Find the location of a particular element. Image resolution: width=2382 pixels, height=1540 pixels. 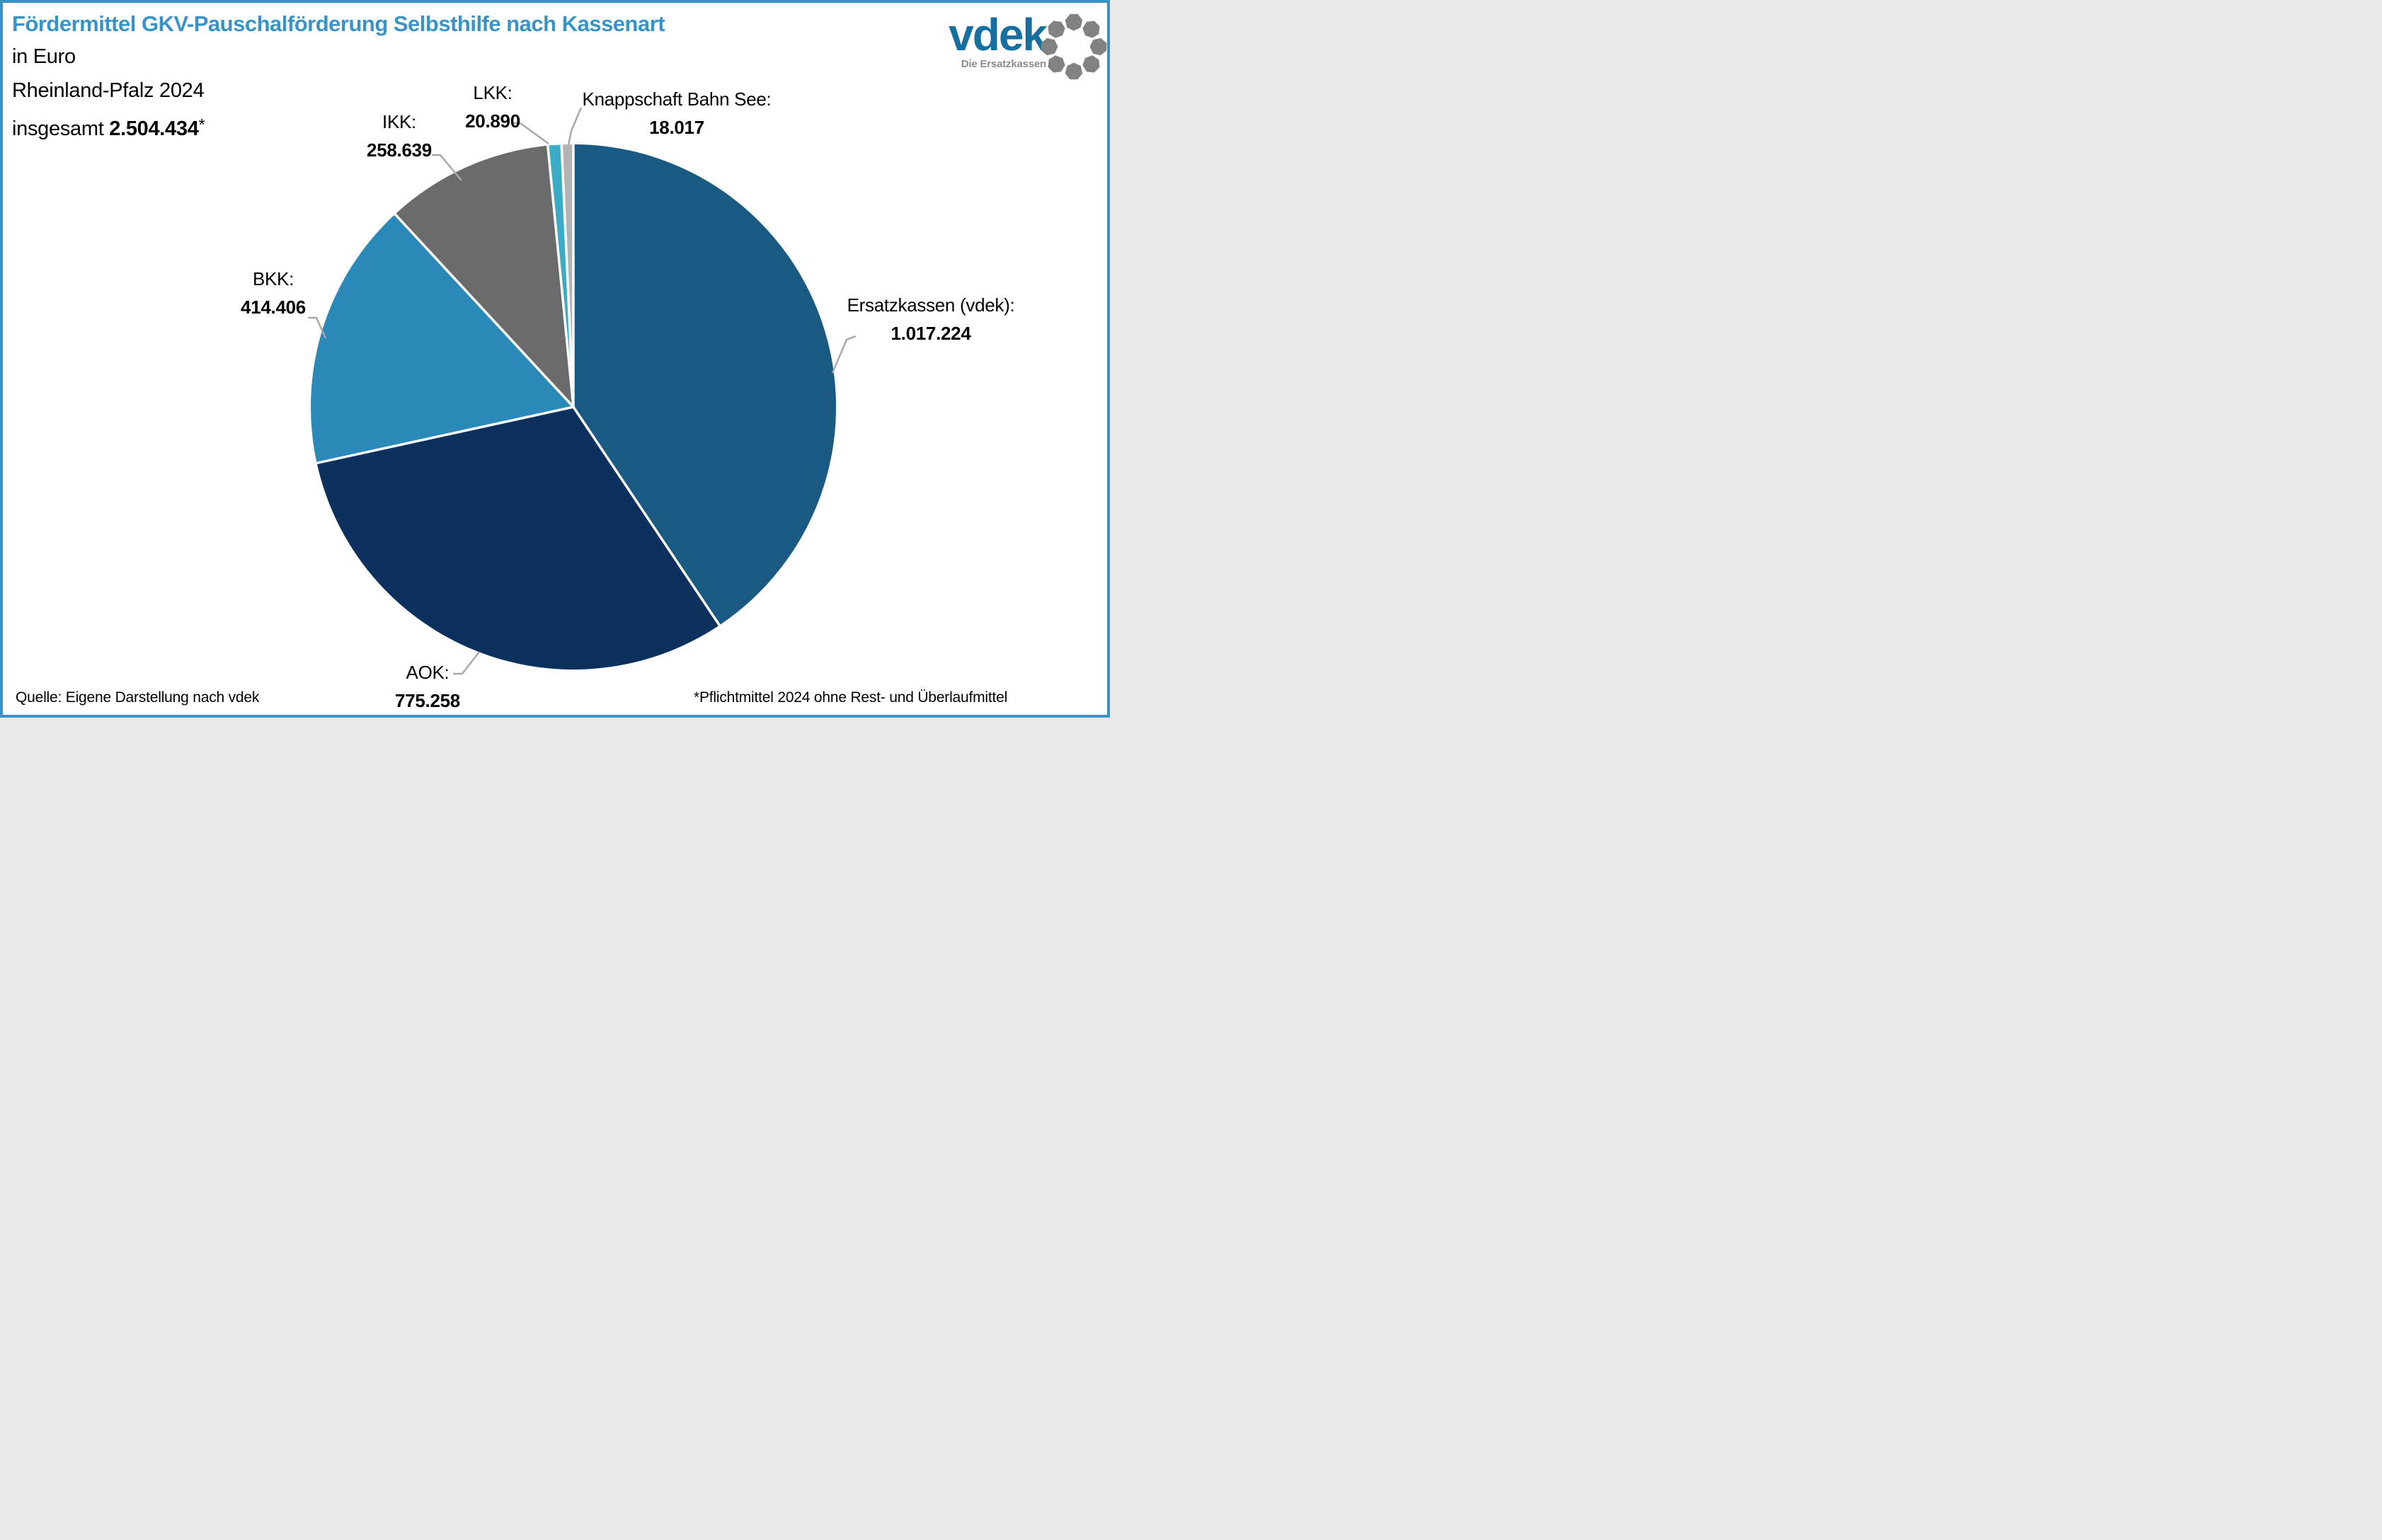

vdek-logo: vdek Die Ersatzkassen is located at coordinates (999, 40).